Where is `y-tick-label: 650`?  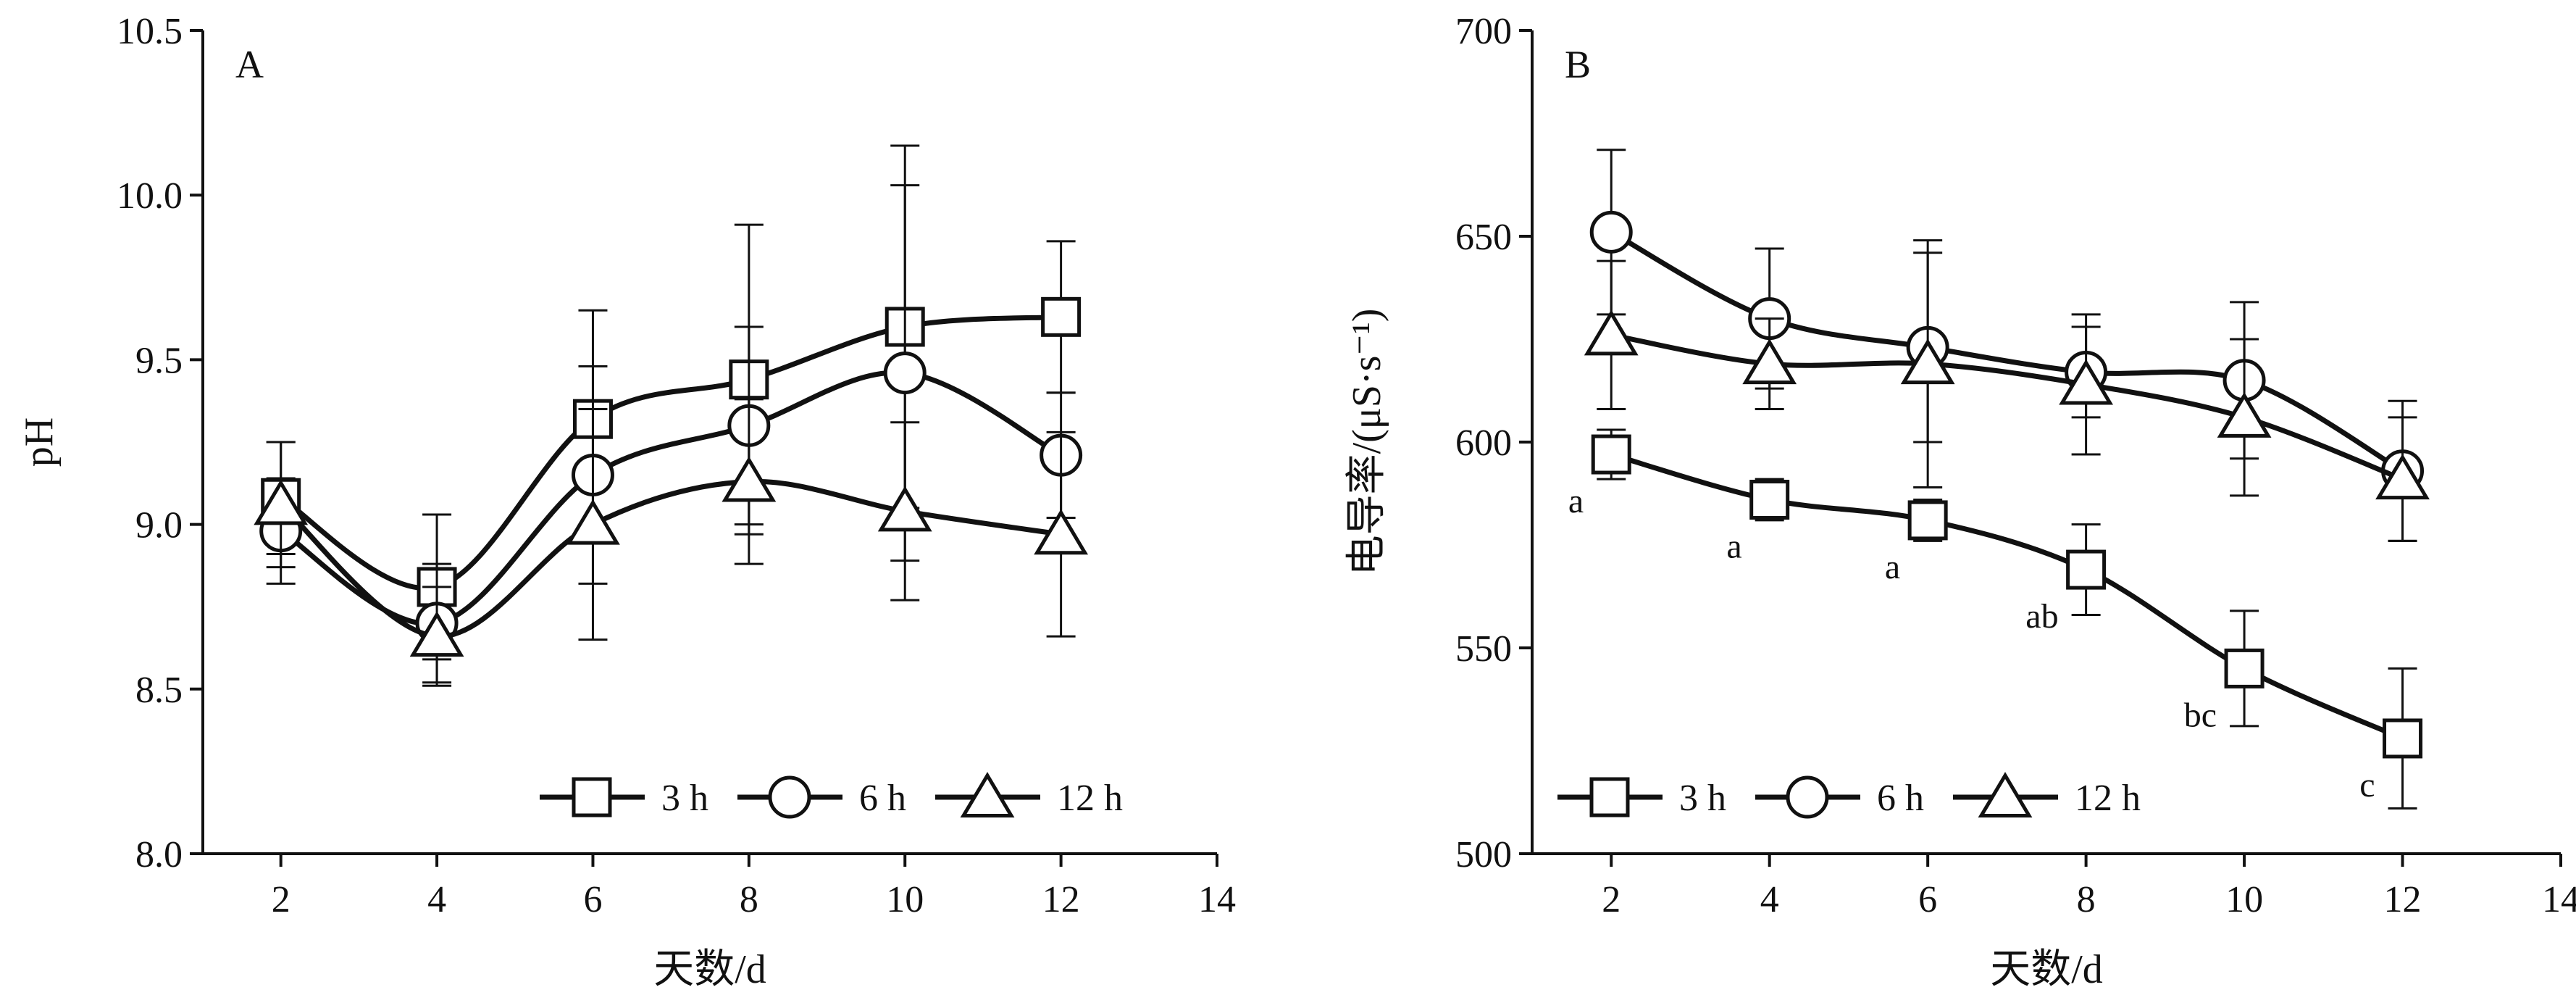 y-tick-label: 650 is located at coordinates (1483, 237).